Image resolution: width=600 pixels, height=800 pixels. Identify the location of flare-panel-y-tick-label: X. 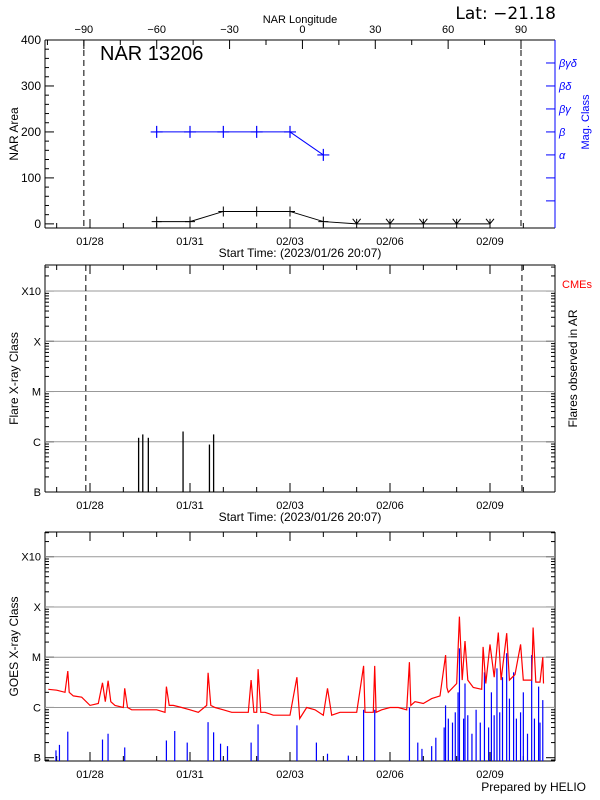
(38, 342).